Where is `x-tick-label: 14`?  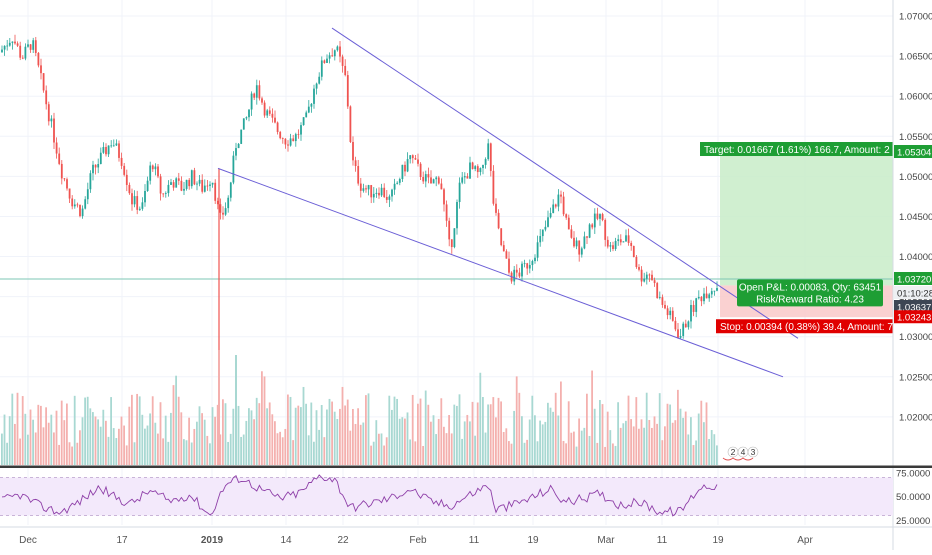
x-tick-label: 14 is located at coordinates (286, 540).